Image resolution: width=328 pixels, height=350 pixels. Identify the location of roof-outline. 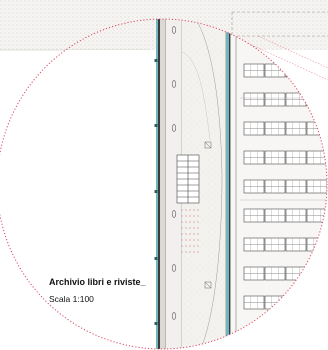
(279, 24).